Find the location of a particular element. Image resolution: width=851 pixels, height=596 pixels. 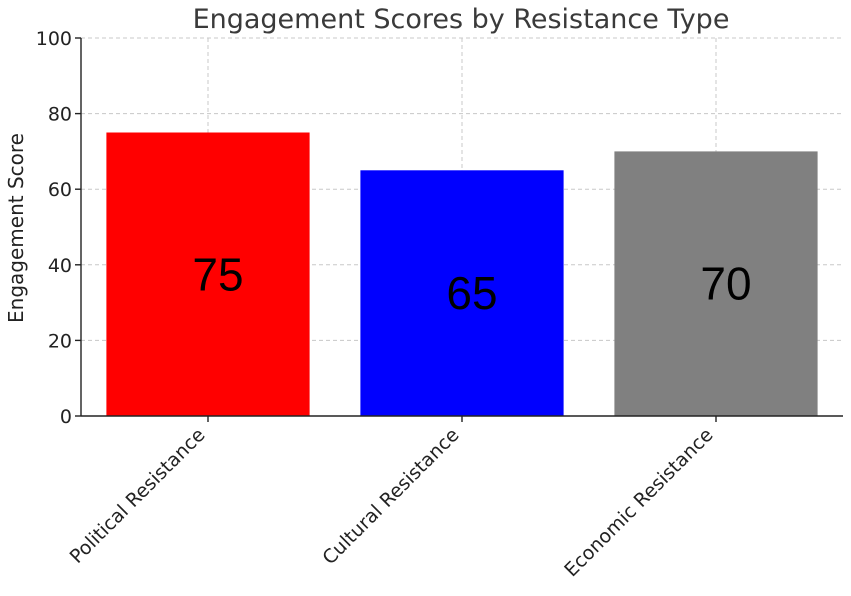

y-tick-label: 40 is located at coordinates (60, 266).